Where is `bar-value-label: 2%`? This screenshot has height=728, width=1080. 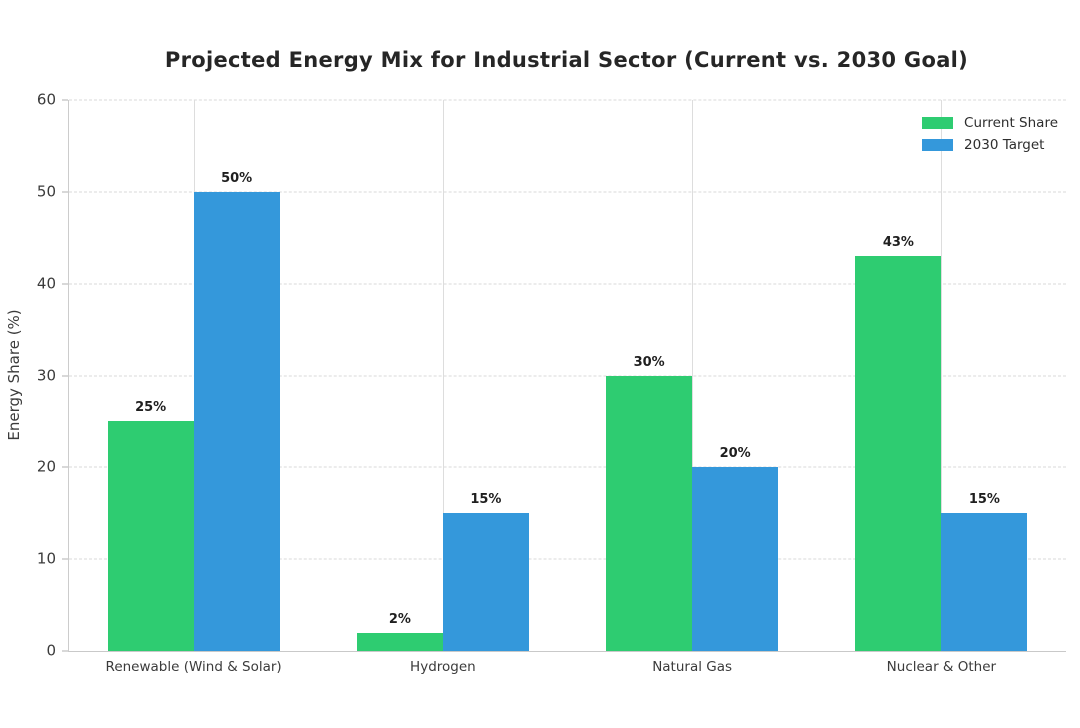
bar-value-label: 2% is located at coordinates (399, 619).